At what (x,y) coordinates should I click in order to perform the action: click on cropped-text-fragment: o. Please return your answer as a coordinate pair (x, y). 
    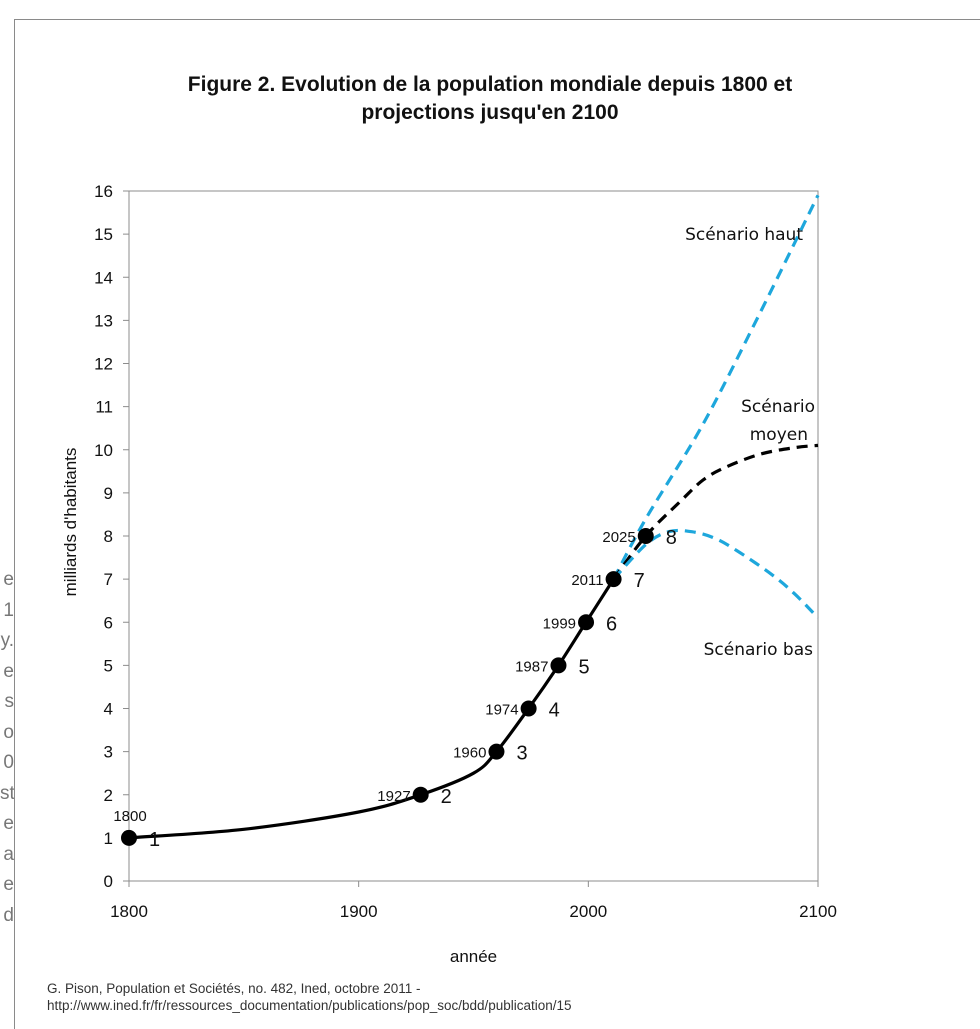
    Looking at the image, I should click on (8, 732).